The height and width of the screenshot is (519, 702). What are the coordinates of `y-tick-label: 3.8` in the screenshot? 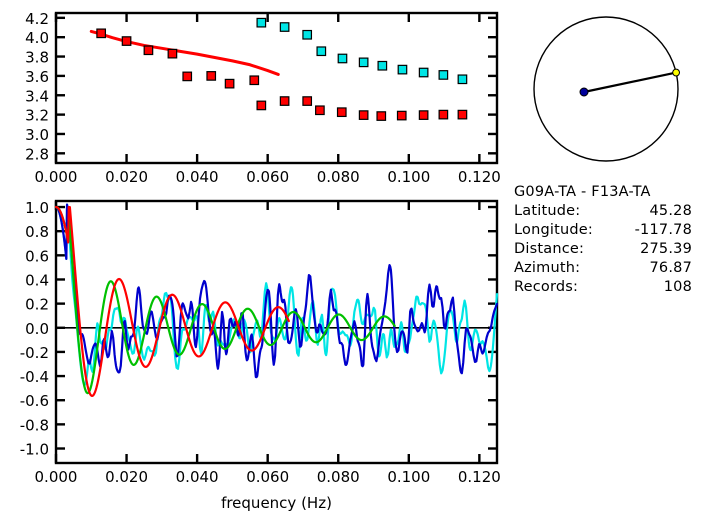 It's located at (37, 58).